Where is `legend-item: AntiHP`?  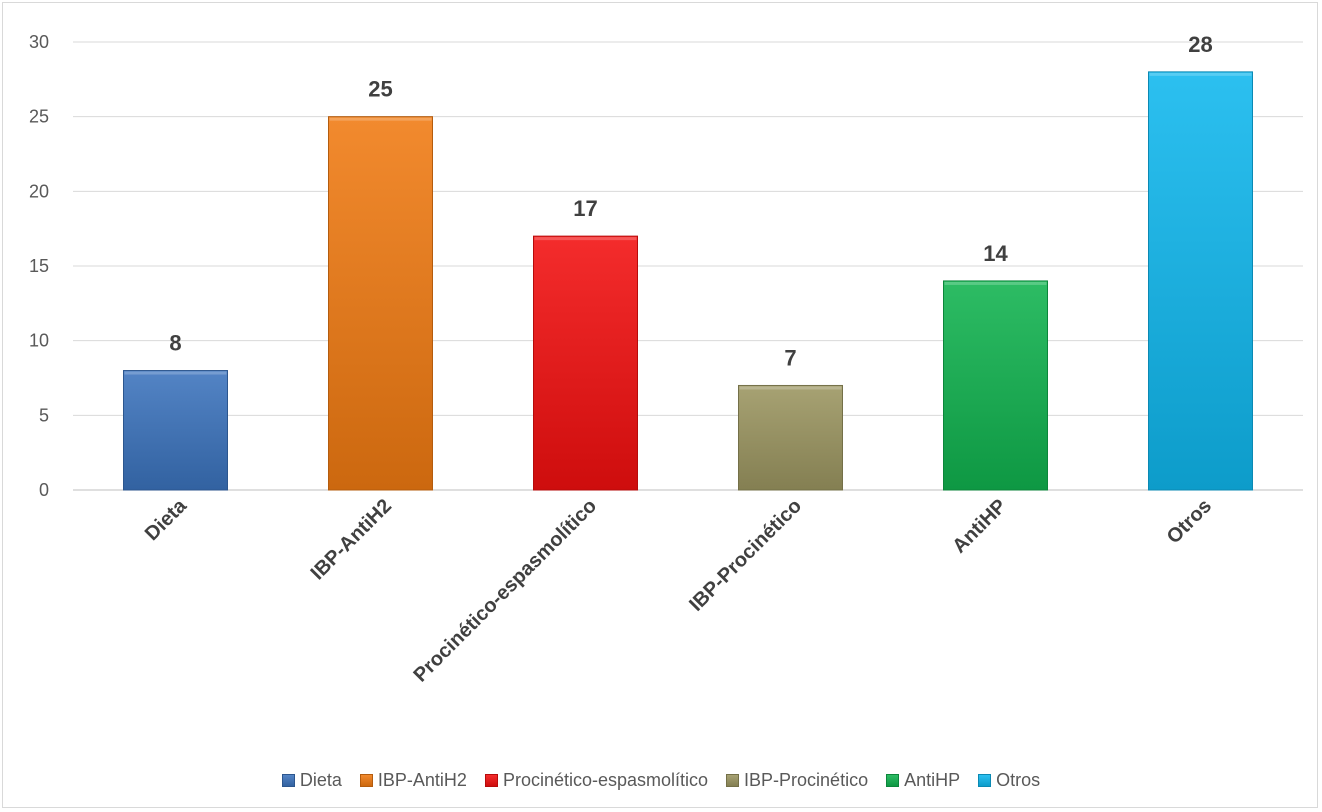 legend-item: AntiHP is located at coordinates (923, 780).